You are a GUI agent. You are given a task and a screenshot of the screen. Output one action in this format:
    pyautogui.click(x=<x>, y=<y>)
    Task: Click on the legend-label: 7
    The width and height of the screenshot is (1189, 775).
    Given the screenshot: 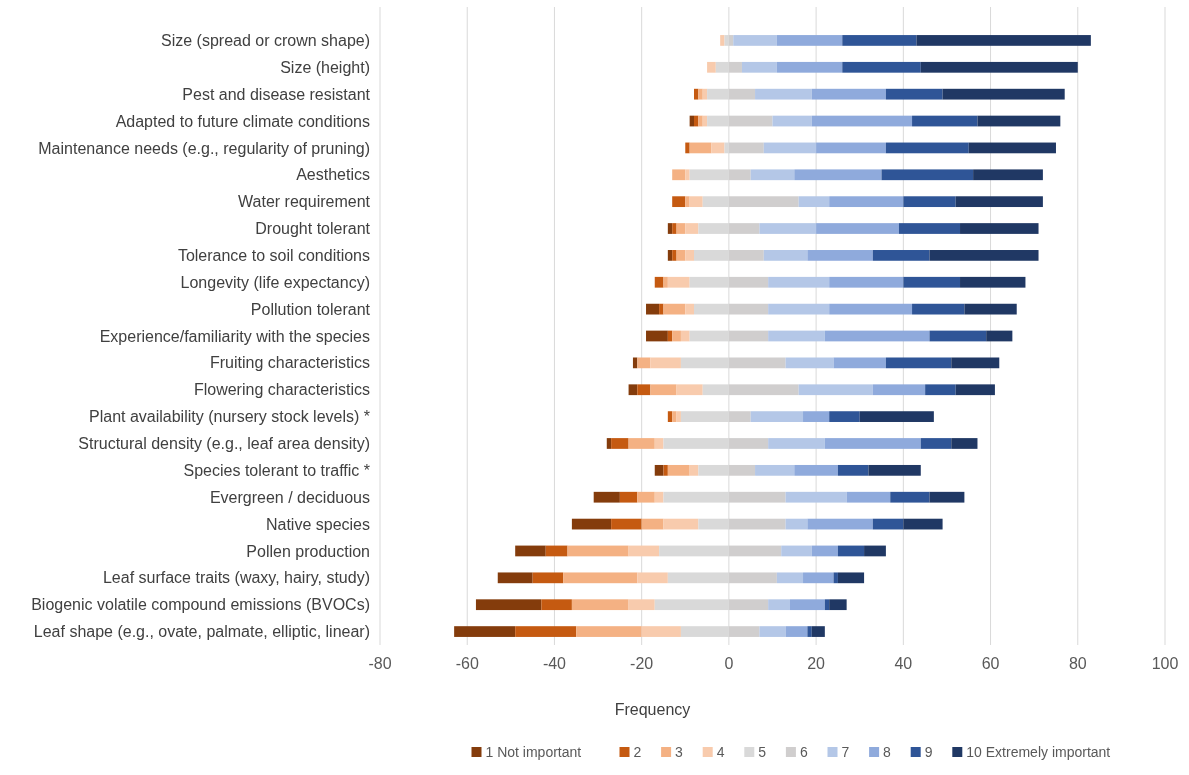 What is the action you would take?
    pyautogui.click(x=845, y=752)
    